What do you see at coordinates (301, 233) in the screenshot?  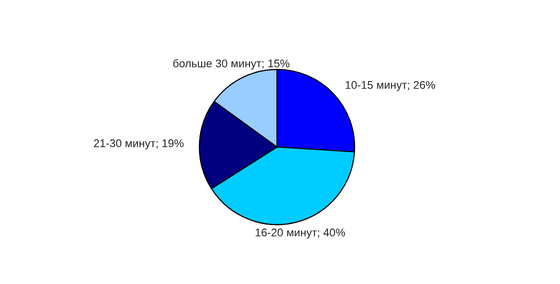 I see `slice-label: 16-20 минут; 40%` at bounding box center [301, 233].